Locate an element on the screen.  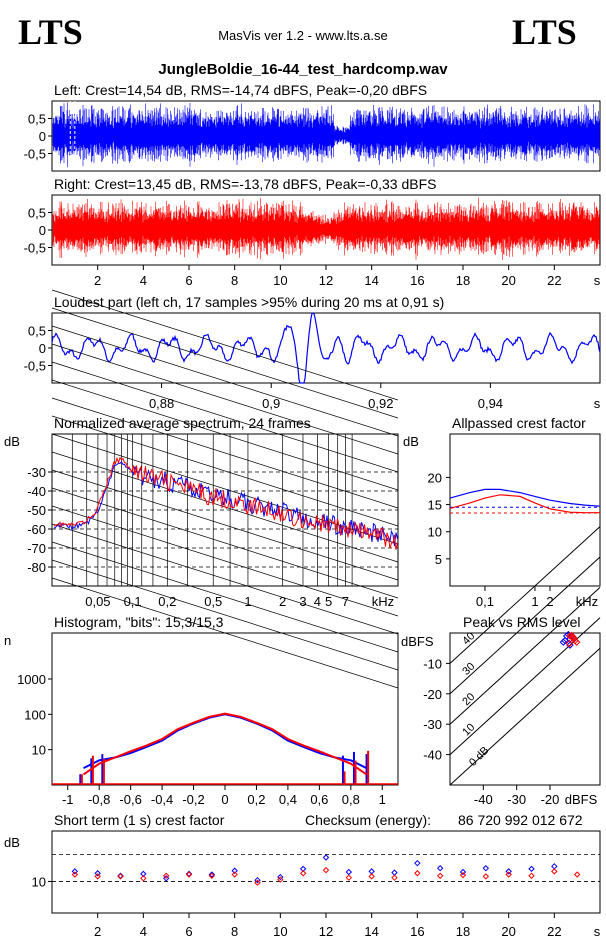
histogram-series-left is located at coordinates (225, 741).